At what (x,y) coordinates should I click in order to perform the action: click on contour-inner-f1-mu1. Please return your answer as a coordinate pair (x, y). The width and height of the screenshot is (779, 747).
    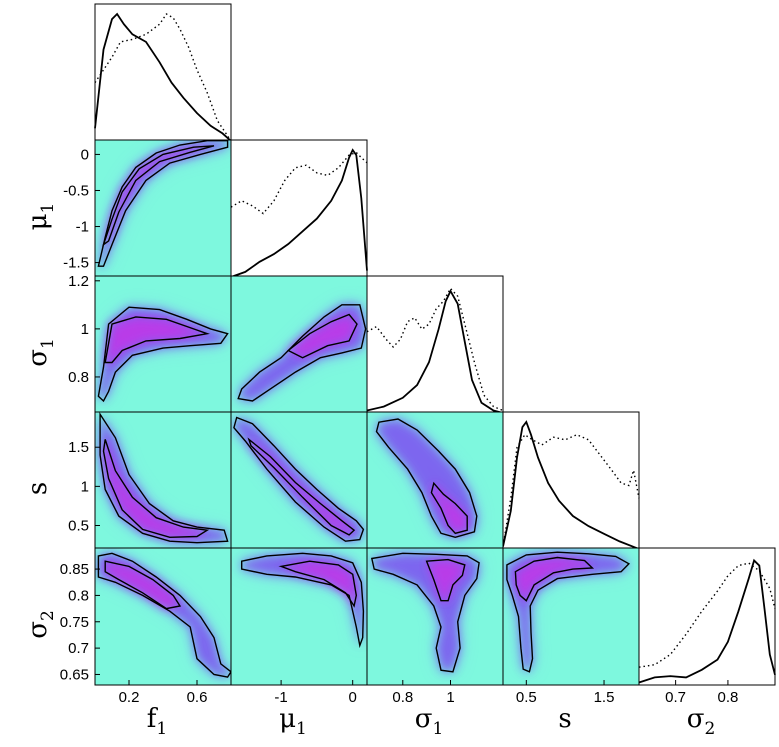
    Looking at the image, I should click on (158, 196).